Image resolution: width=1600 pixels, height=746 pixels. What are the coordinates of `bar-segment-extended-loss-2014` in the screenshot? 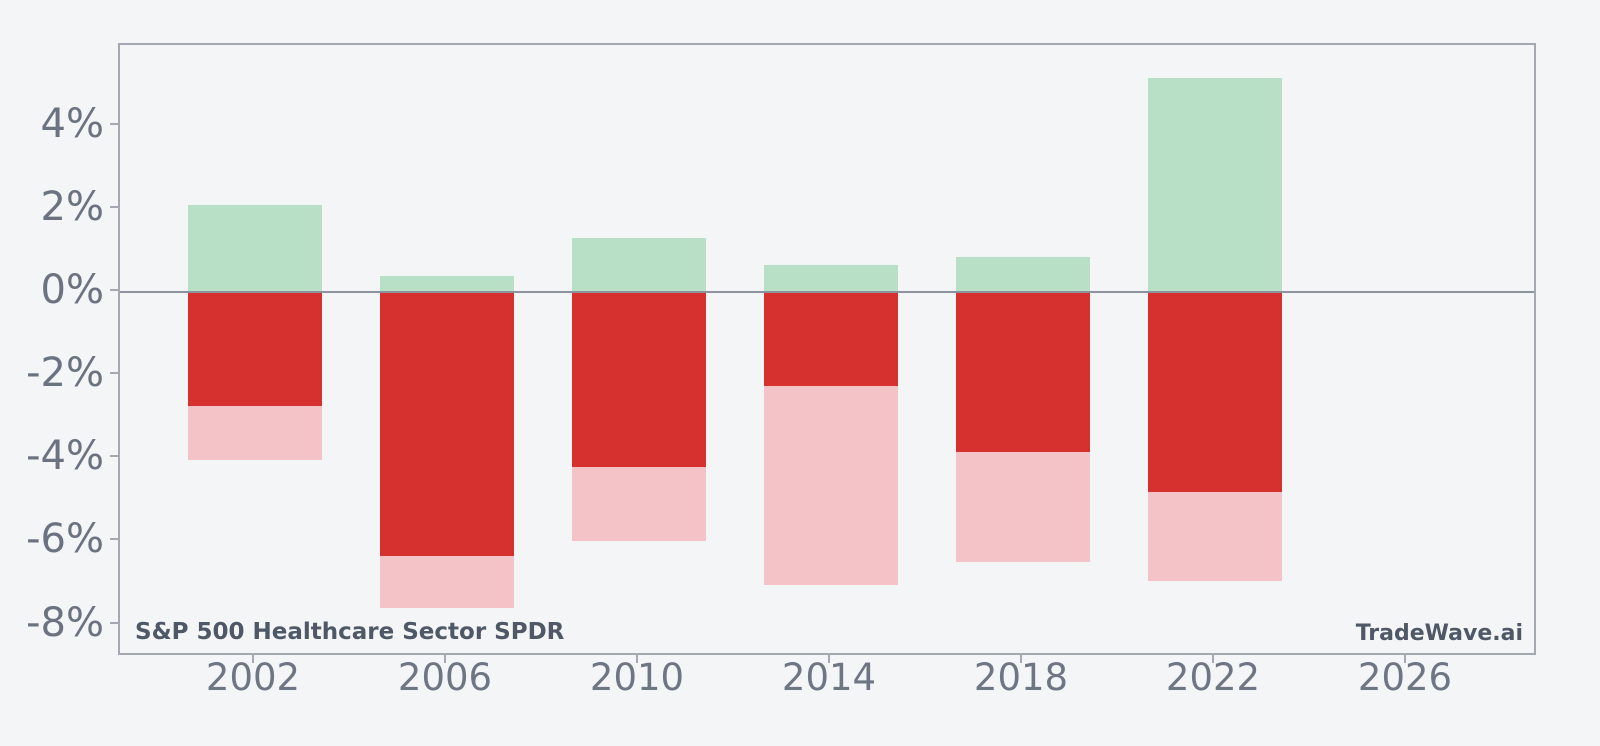 It's located at (831, 485).